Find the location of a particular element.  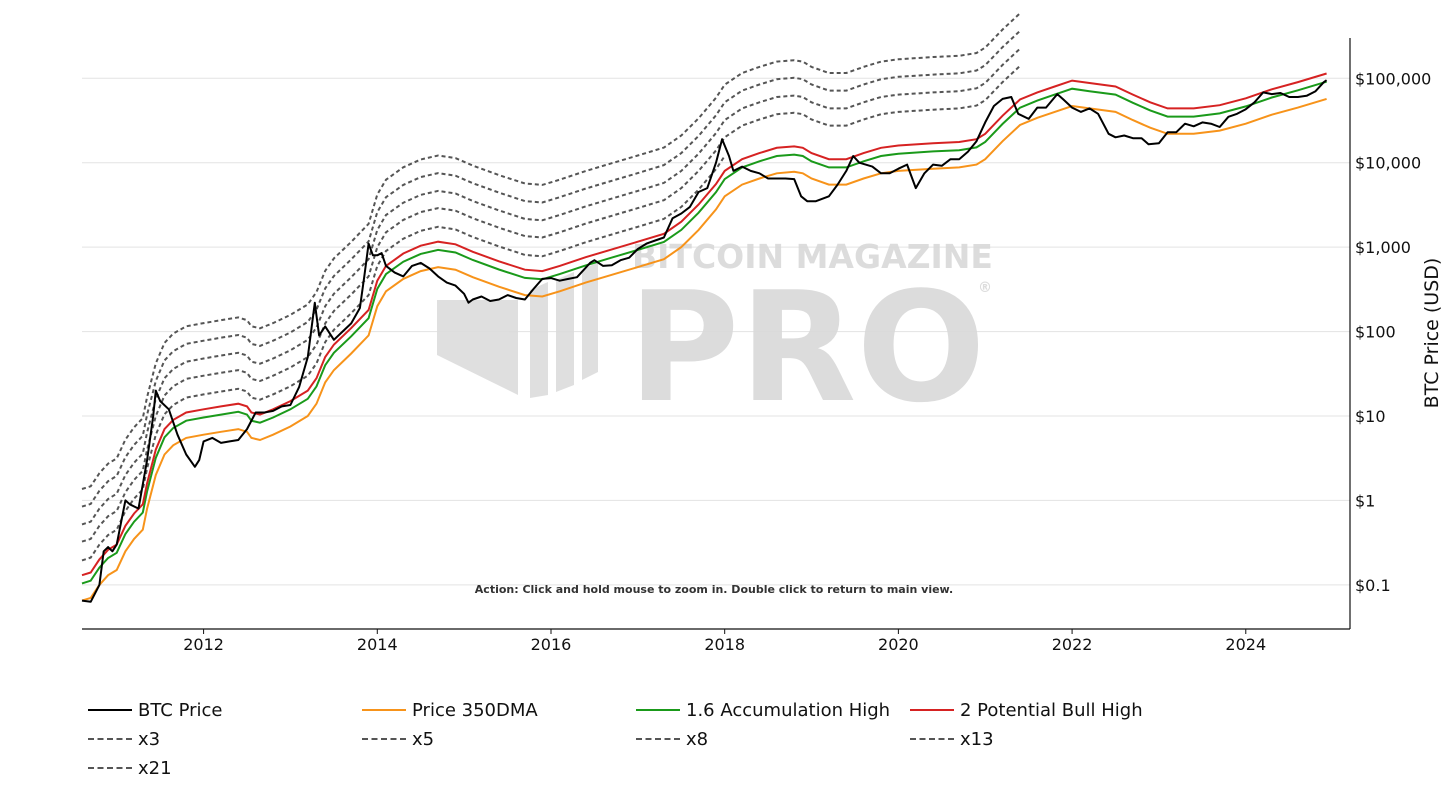

x-tick-label: 2022 is located at coordinates (1072, 644).